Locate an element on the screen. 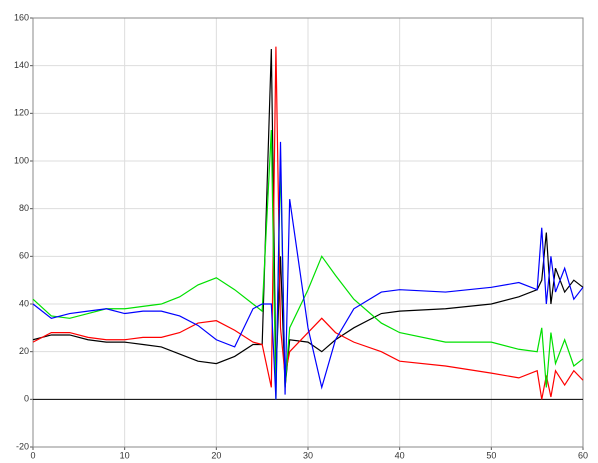 The height and width of the screenshot is (463, 598). y-tick-label: 40 is located at coordinates (24, 303).